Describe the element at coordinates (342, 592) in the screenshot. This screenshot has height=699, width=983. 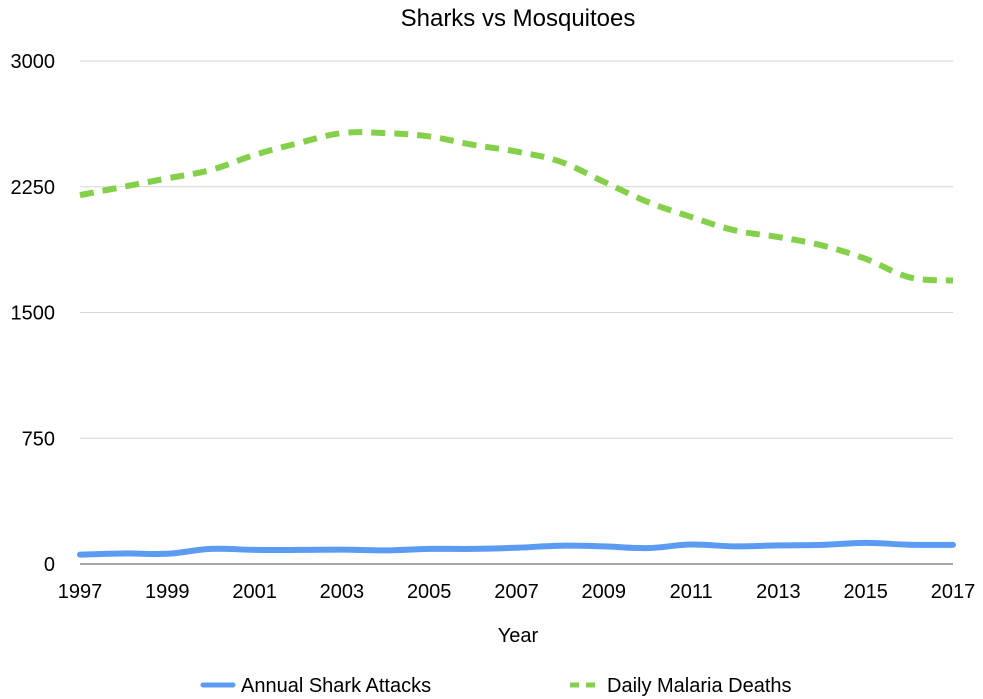
I see `x-tick-label: 2003` at that location.